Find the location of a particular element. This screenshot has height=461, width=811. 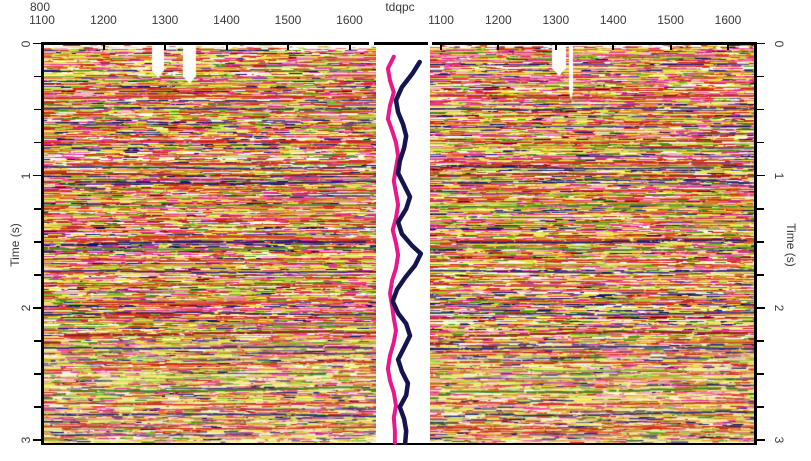

x-tick-label-right: 1200 is located at coordinates (498, 20).